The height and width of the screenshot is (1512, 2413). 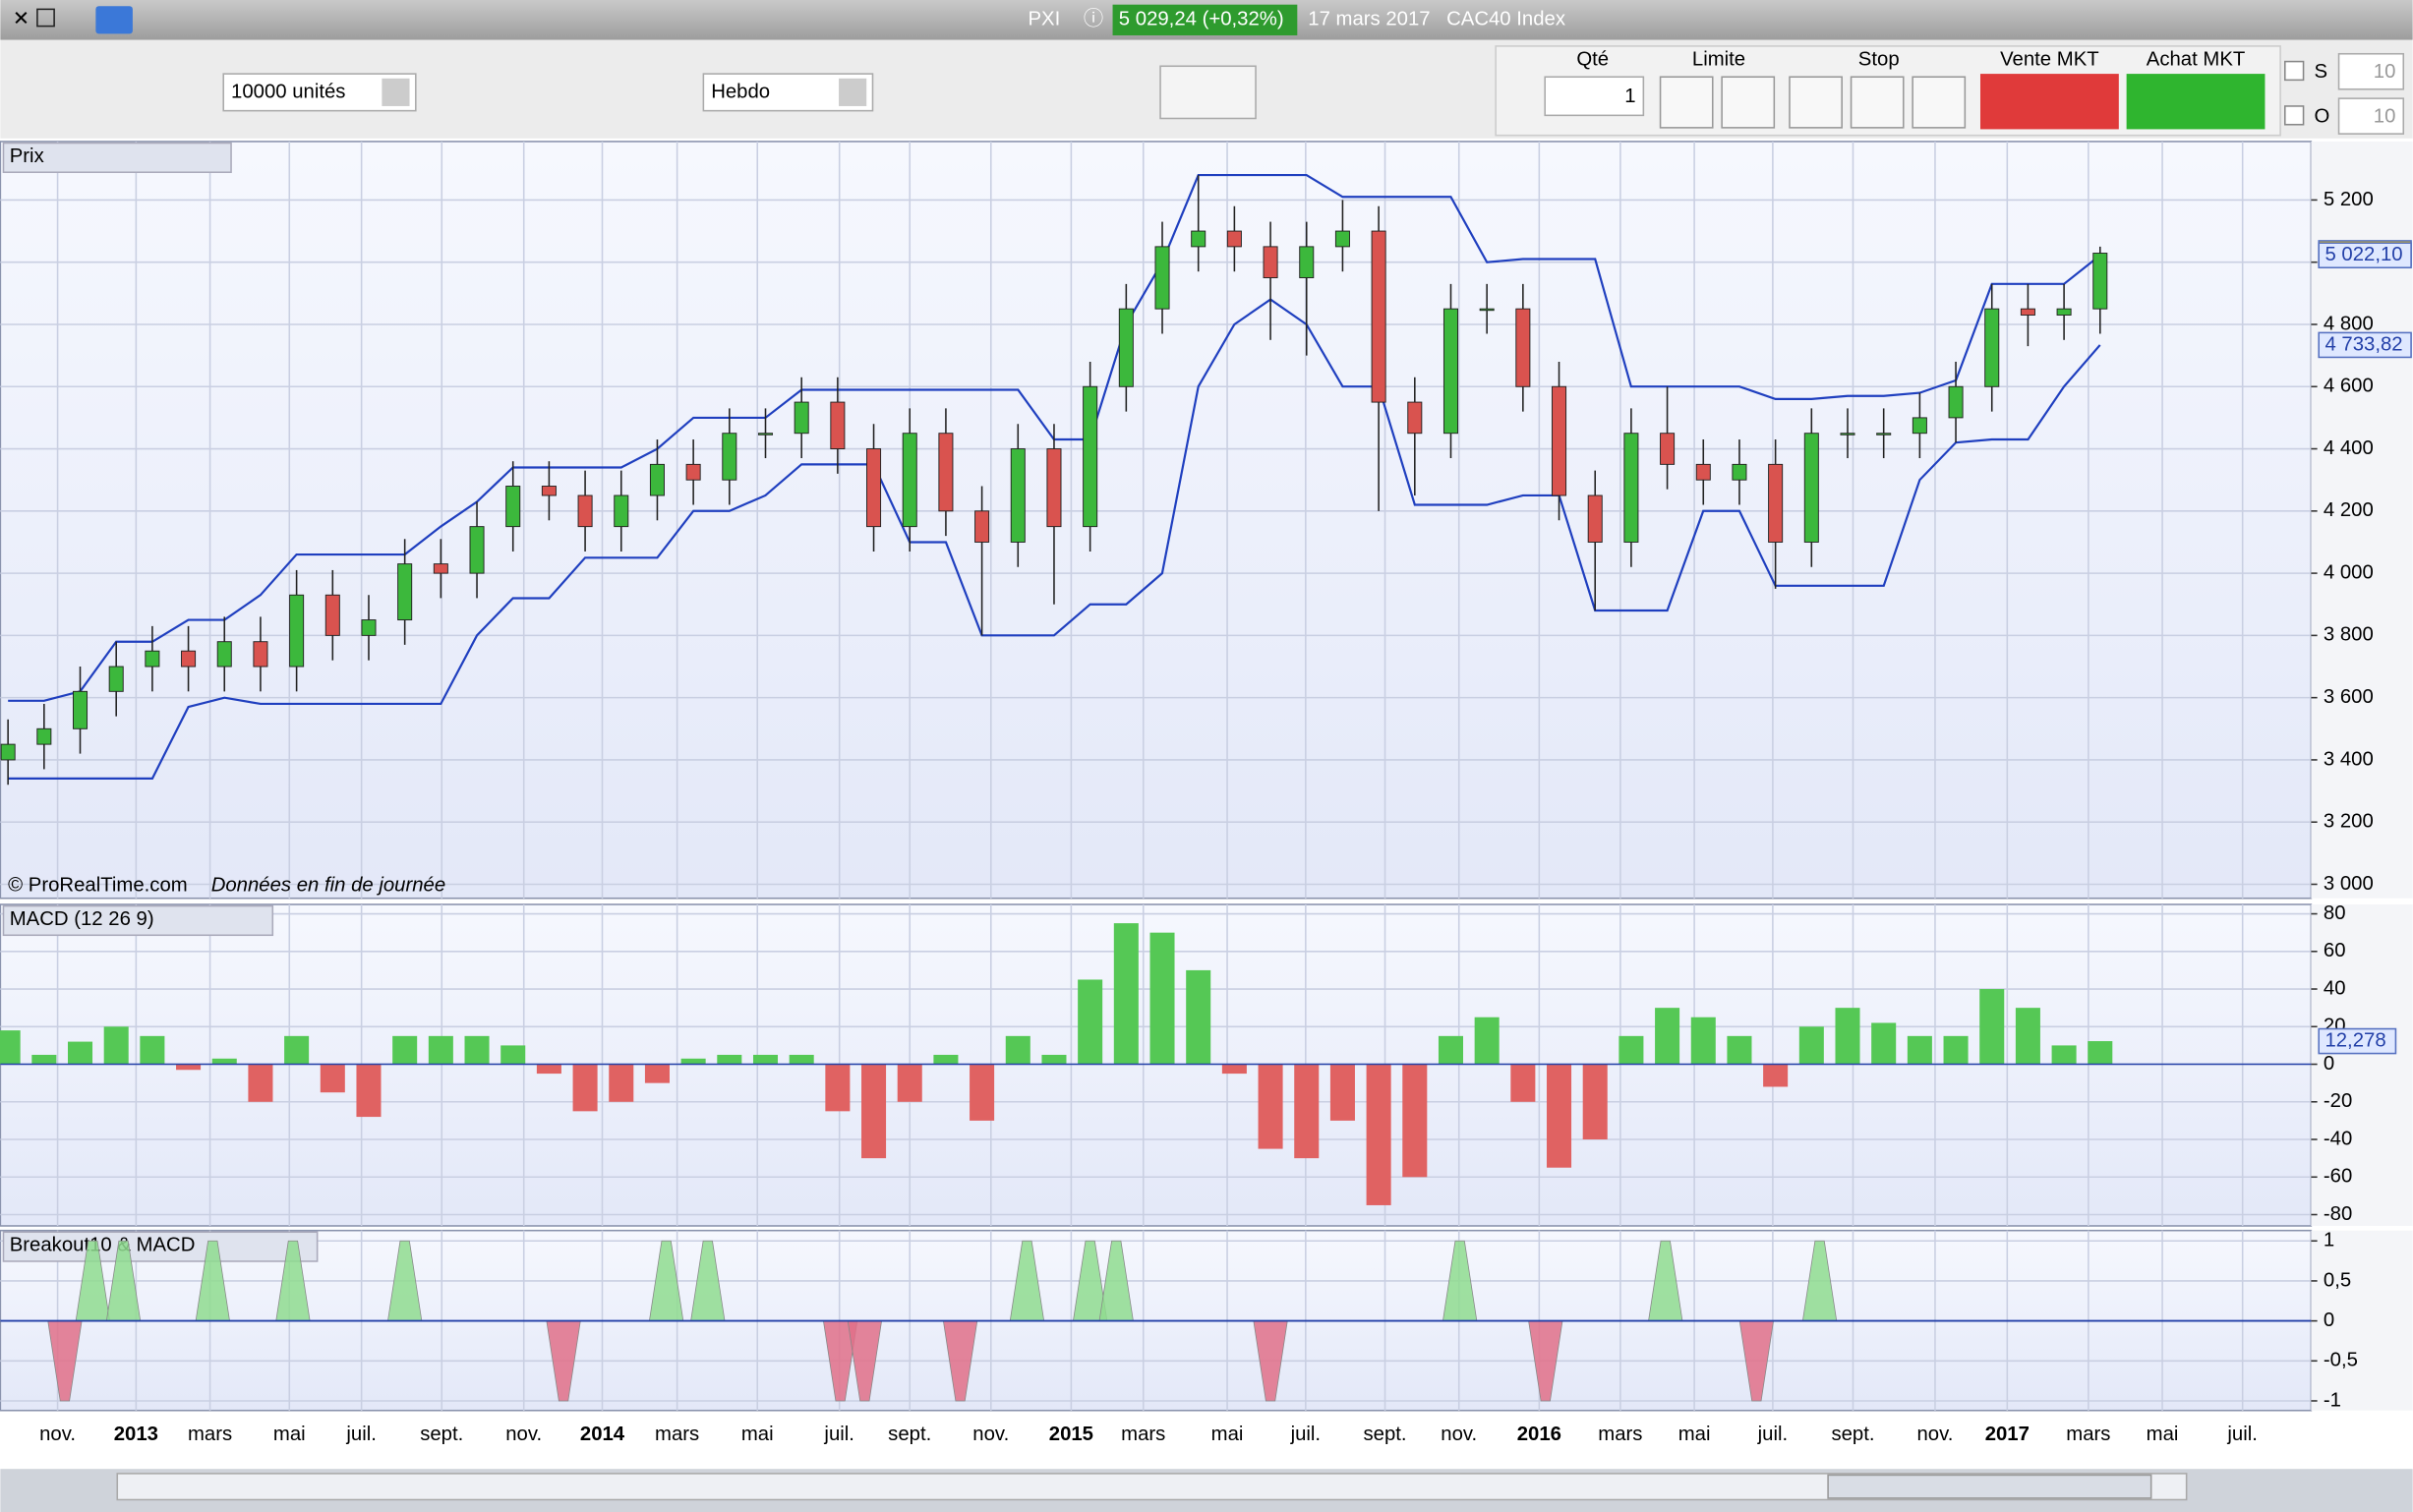 I want to click on limit-sell, so click(x=1748, y=102).